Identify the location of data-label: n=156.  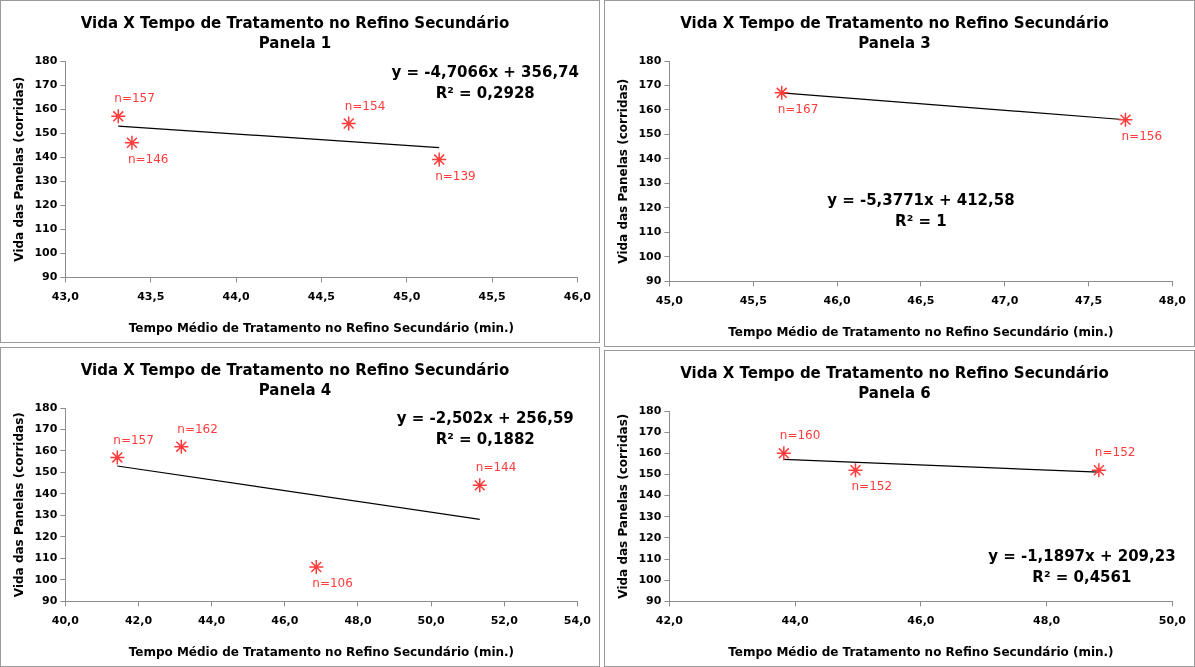
(1142, 135).